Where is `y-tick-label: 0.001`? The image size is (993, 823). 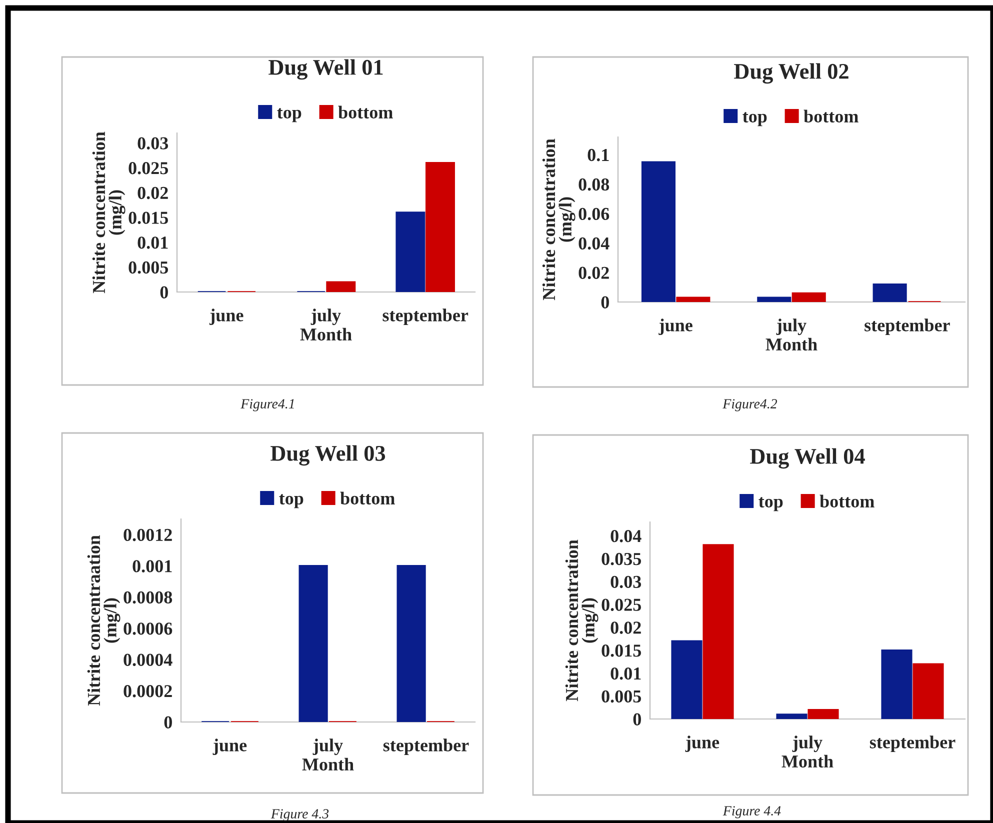
y-tick-label: 0.001 is located at coordinates (152, 566).